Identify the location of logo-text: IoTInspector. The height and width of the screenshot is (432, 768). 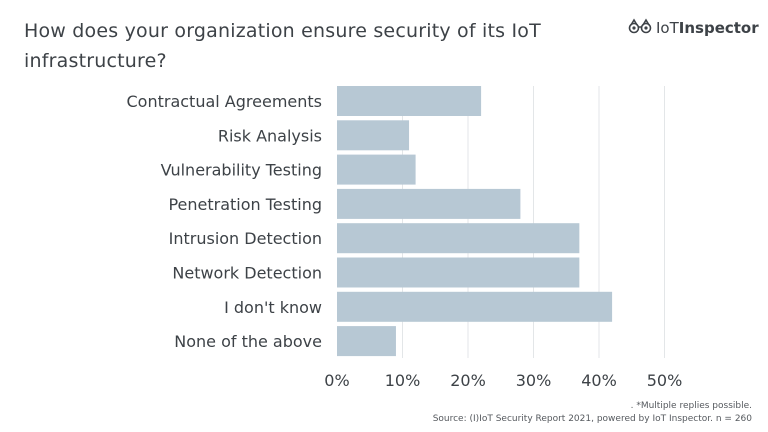
(707, 28).